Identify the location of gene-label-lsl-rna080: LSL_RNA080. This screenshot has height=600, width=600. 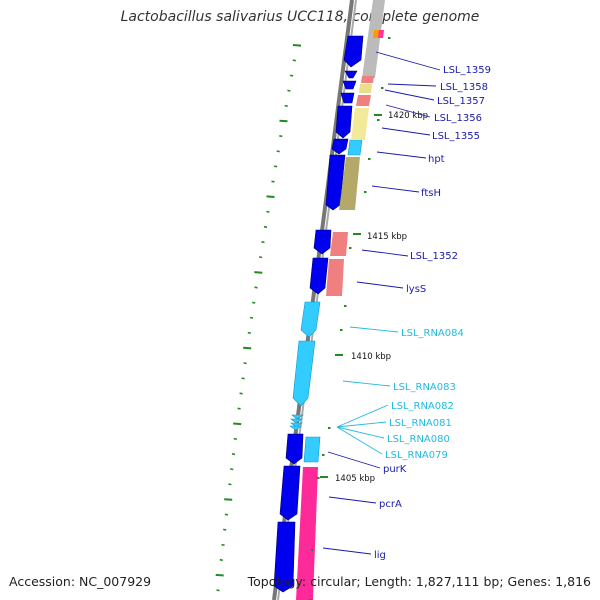
(418, 439).